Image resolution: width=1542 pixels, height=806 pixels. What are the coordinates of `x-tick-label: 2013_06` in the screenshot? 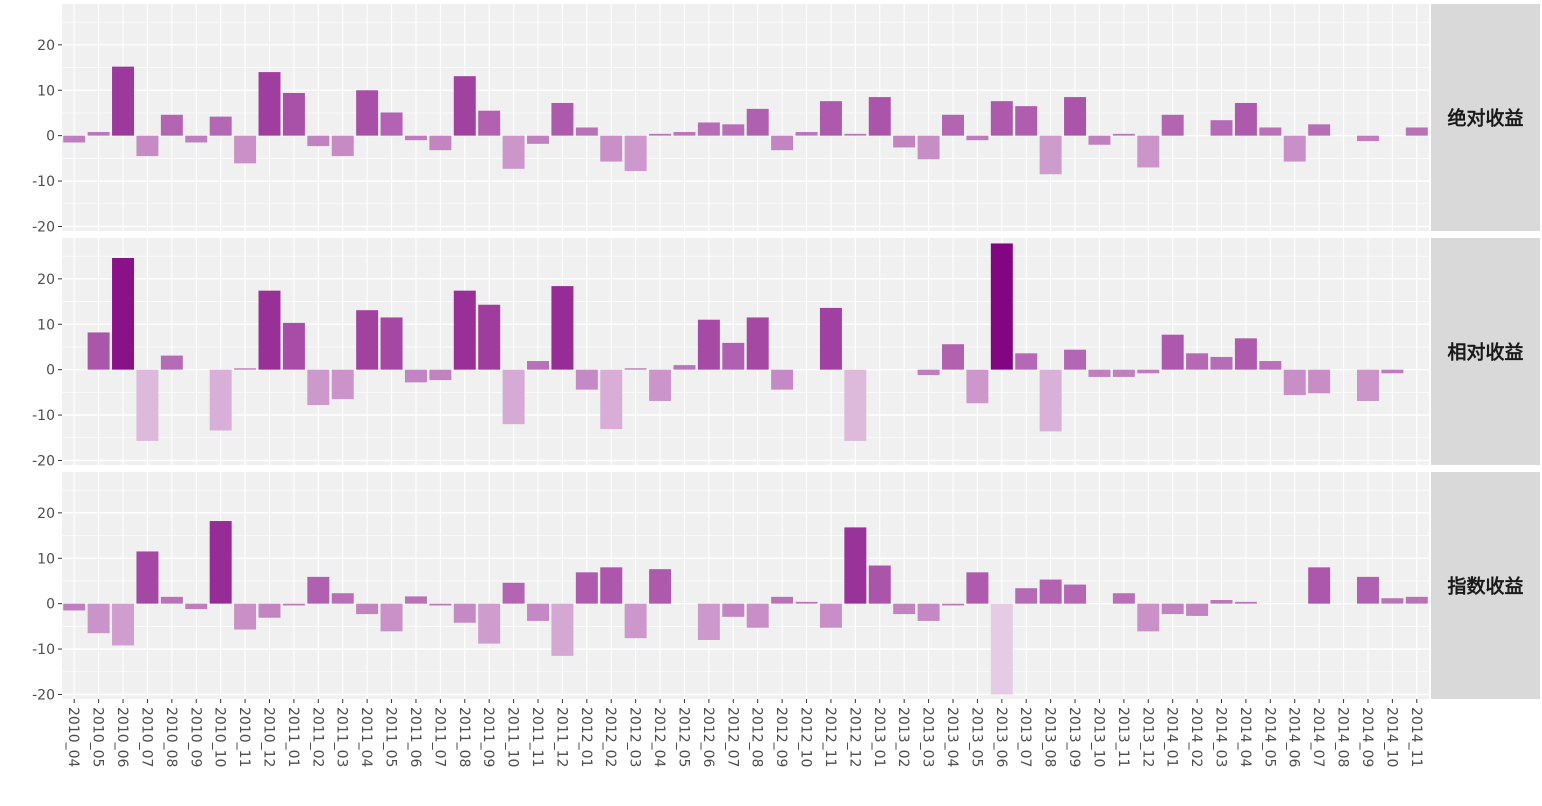 It's located at (1001, 737).